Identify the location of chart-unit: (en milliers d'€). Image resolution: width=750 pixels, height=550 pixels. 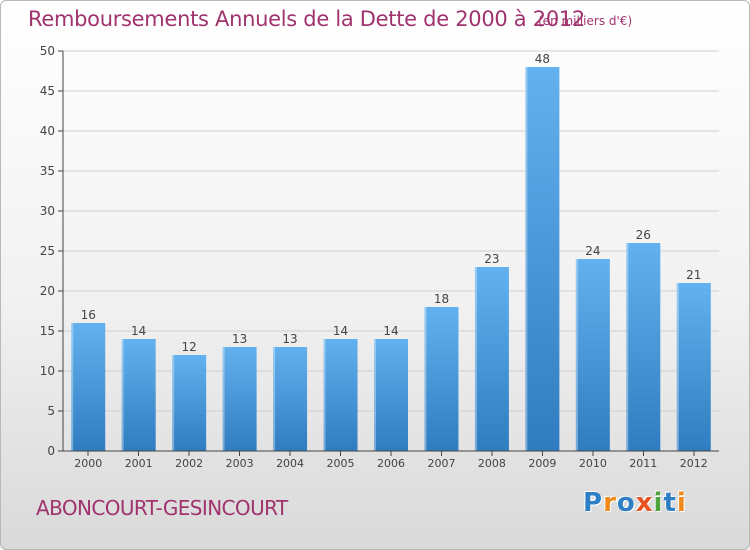
(585, 21).